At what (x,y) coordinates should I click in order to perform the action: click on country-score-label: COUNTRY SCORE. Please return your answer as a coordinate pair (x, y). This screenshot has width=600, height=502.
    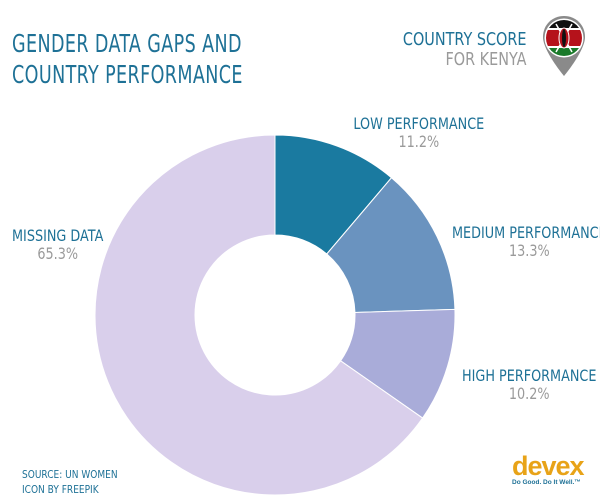
    Looking at the image, I should click on (464, 39).